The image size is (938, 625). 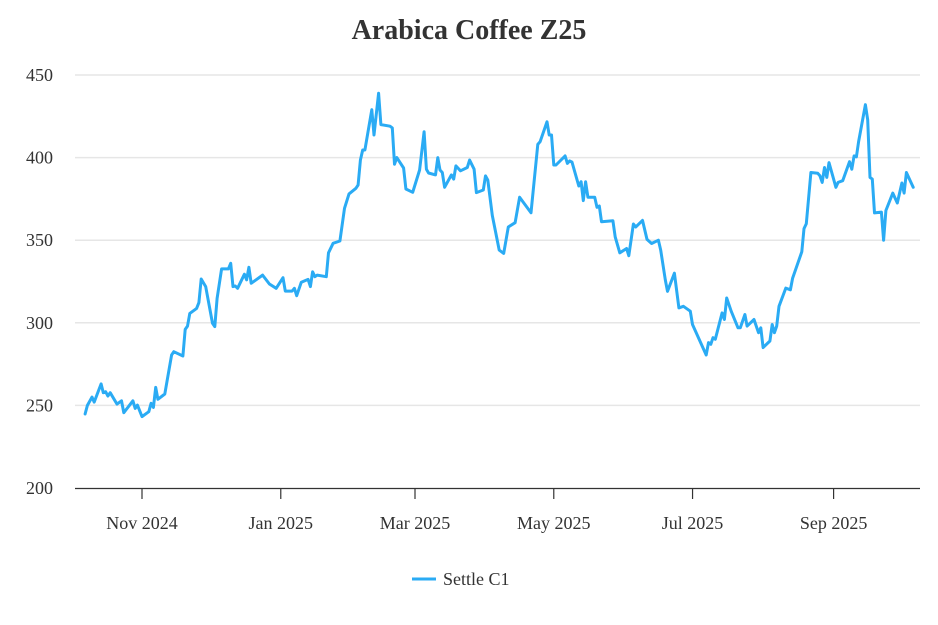 What do you see at coordinates (142, 523) in the screenshot?
I see `x-tick-label: Nov 2024` at bounding box center [142, 523].